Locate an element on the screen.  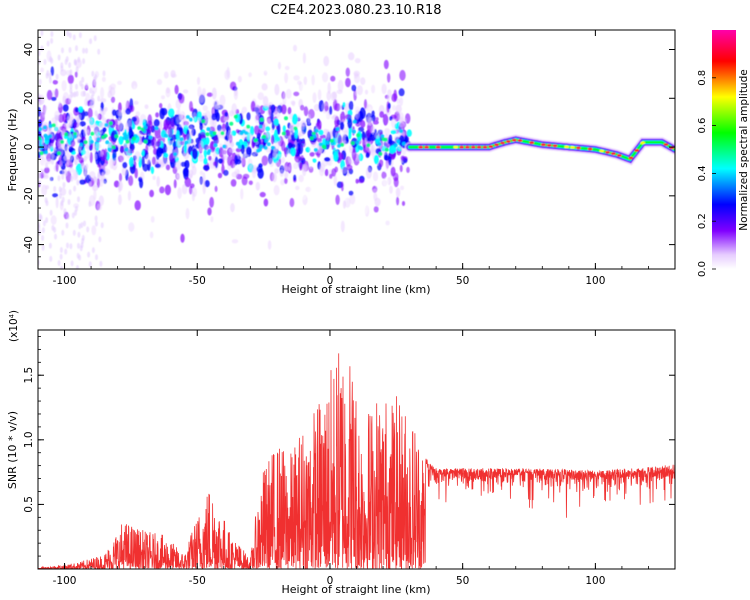
spectrogram-xtick-label: 100 is located at coordinates (595, 281).